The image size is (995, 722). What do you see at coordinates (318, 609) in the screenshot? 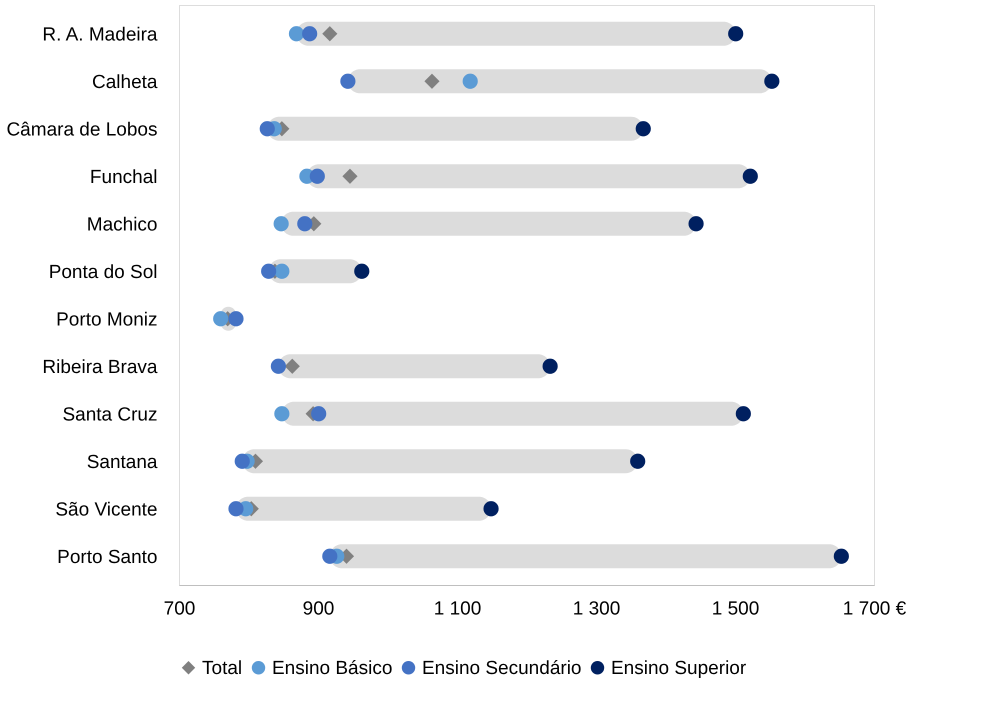
I see `x-tick-label: 900` at bounding box center [318, 609].